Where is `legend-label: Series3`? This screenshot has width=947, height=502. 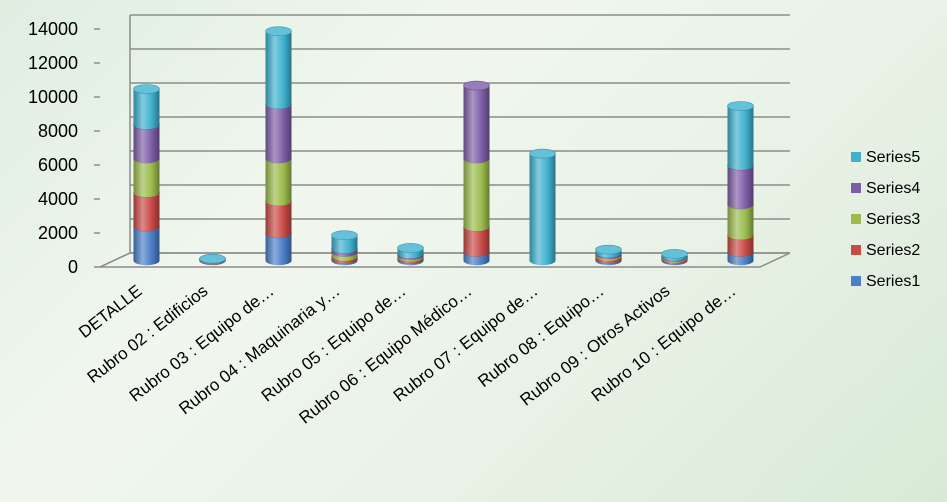 legend-label: Series3 is located at coordinates (893, 219).